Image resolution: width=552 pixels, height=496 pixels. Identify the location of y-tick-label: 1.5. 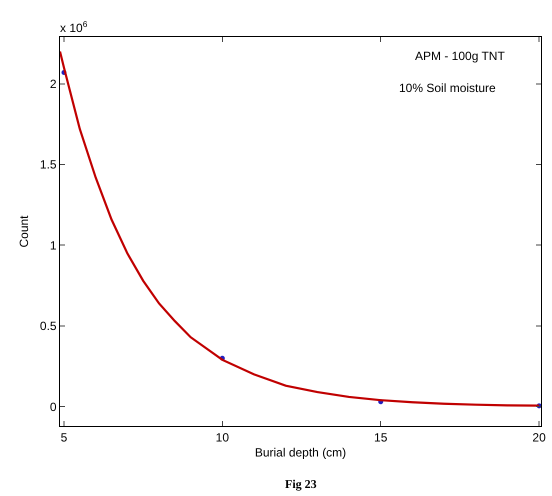
(48, 165).